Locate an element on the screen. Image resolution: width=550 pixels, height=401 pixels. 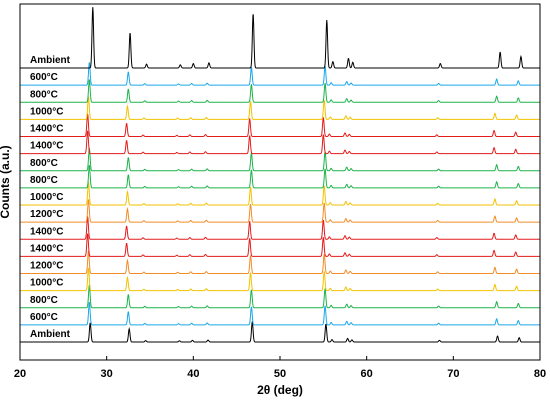
x-tick-label: 30 is located at coordinates (107, 374).